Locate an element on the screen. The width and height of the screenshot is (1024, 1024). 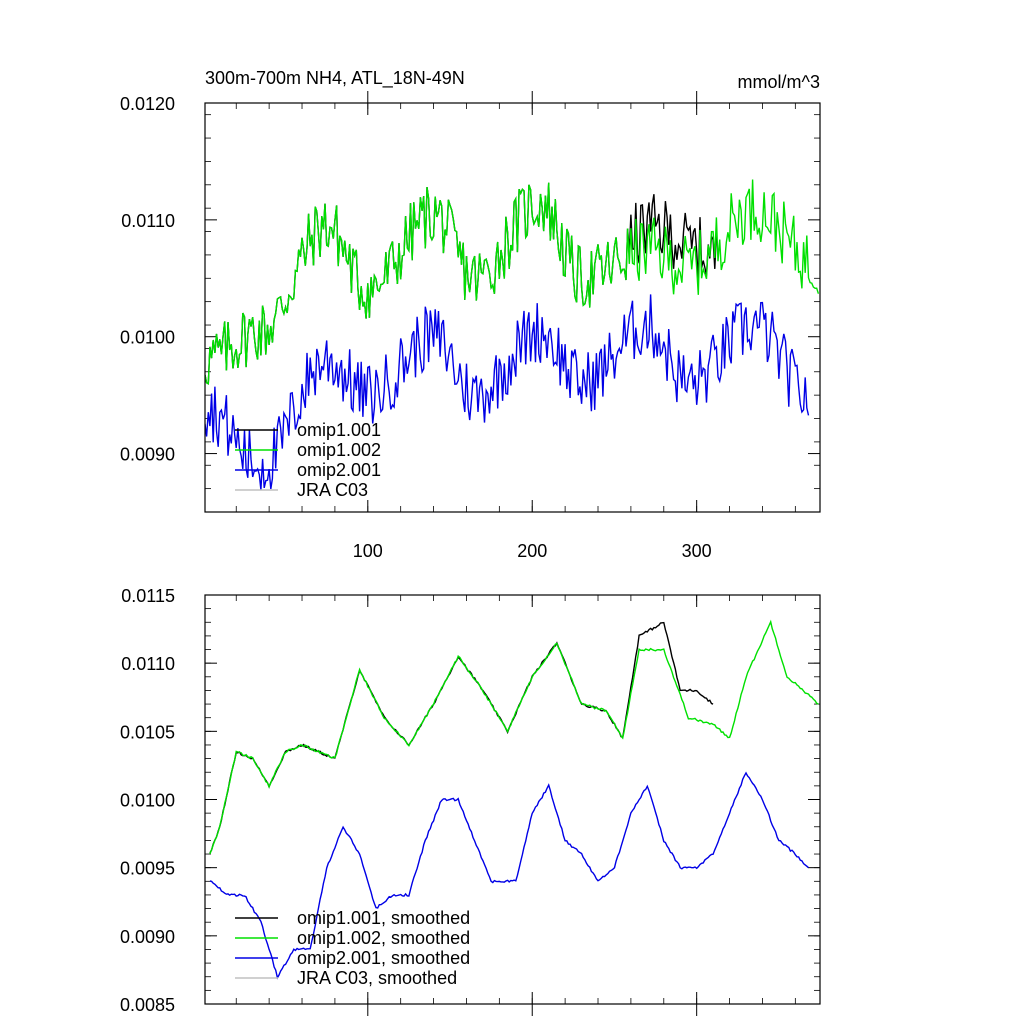
top-panel-x-tick-labels: 100 200 300 is located at coordinates (532, 551).